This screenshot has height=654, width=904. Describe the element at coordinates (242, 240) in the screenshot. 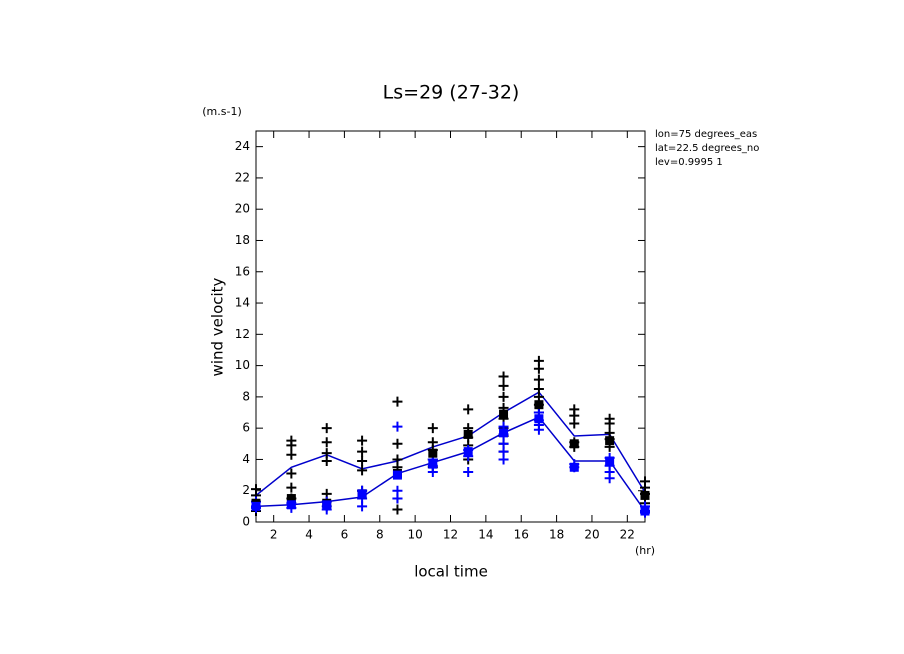

I see `y-tick-label: 18` at that location.